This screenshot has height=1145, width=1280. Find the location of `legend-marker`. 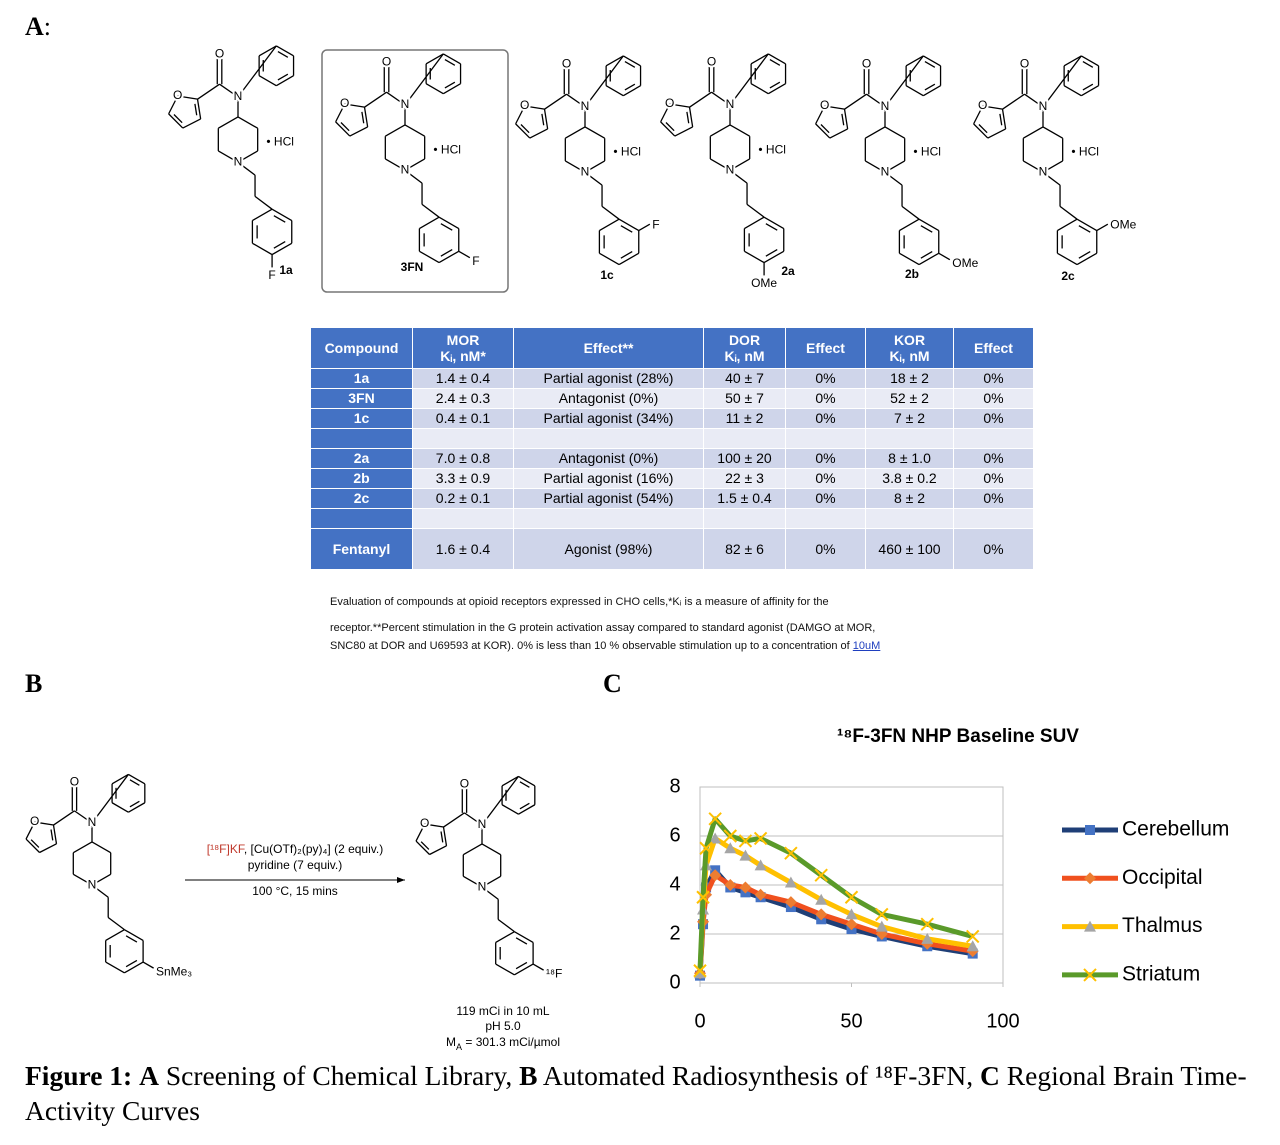

legend-marker is located at coordinates (1090, 926).